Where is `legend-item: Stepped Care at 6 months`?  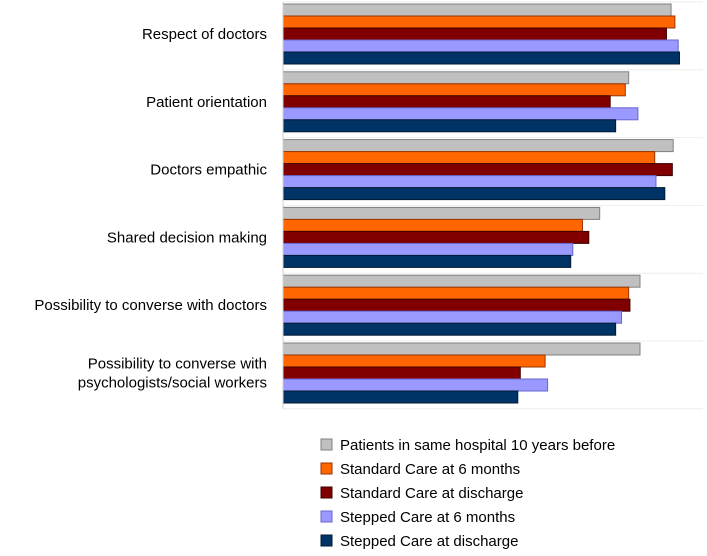 legend-item: Stepped Care at 6 months is located at coordinates (417, 517).